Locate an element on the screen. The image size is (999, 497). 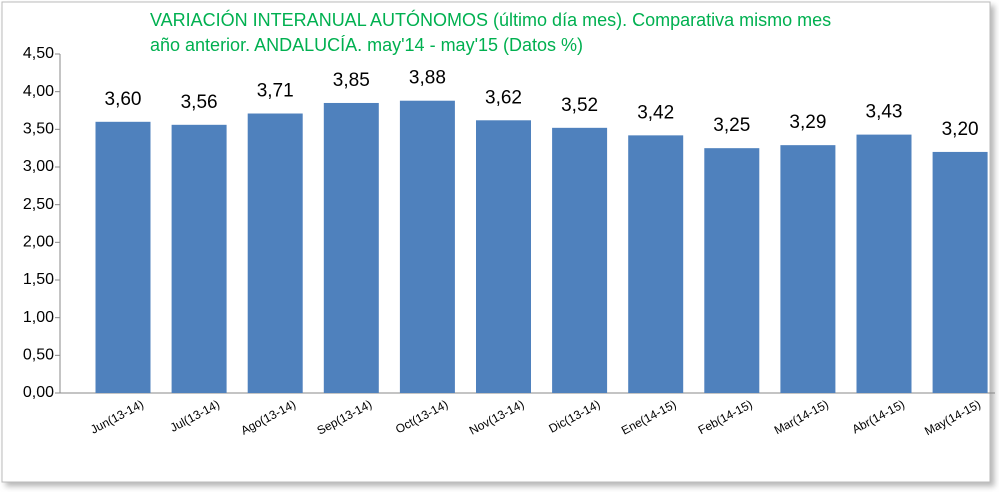
y-tick-label: 0,50 is located at coordinates (38, 355).